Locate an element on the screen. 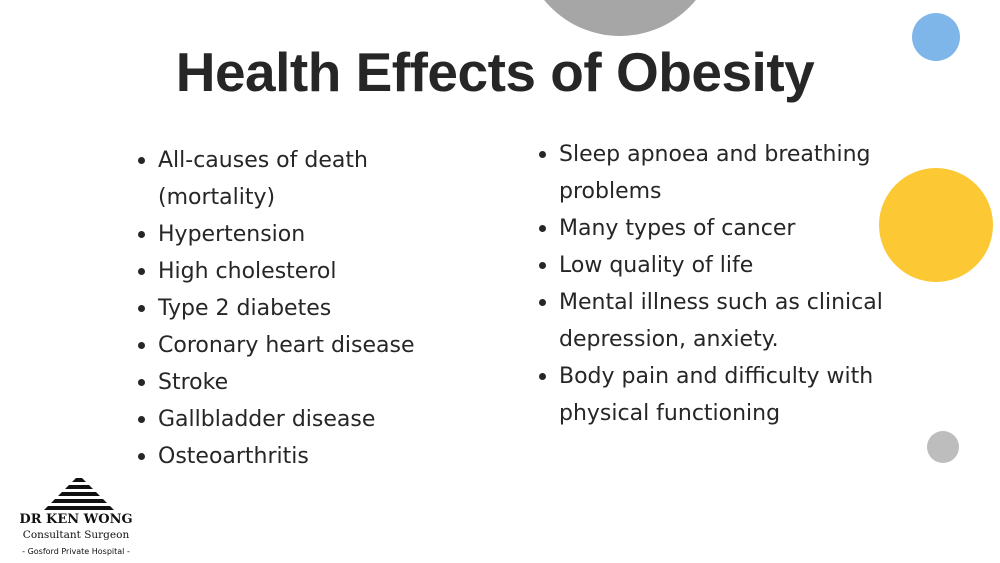  list-item: Gallbladder disease is located at coordinates (276, 419).